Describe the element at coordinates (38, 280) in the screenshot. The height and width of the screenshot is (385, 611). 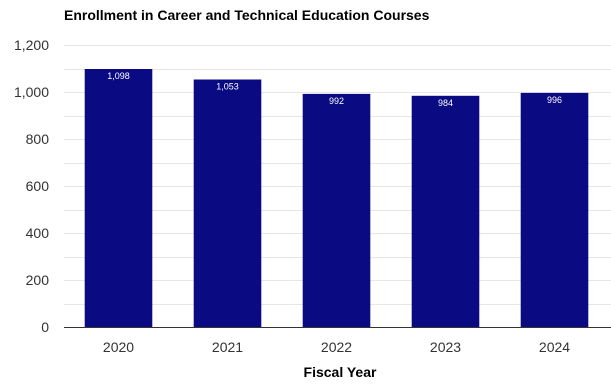
I see `y-tick-label: 200` at that location.